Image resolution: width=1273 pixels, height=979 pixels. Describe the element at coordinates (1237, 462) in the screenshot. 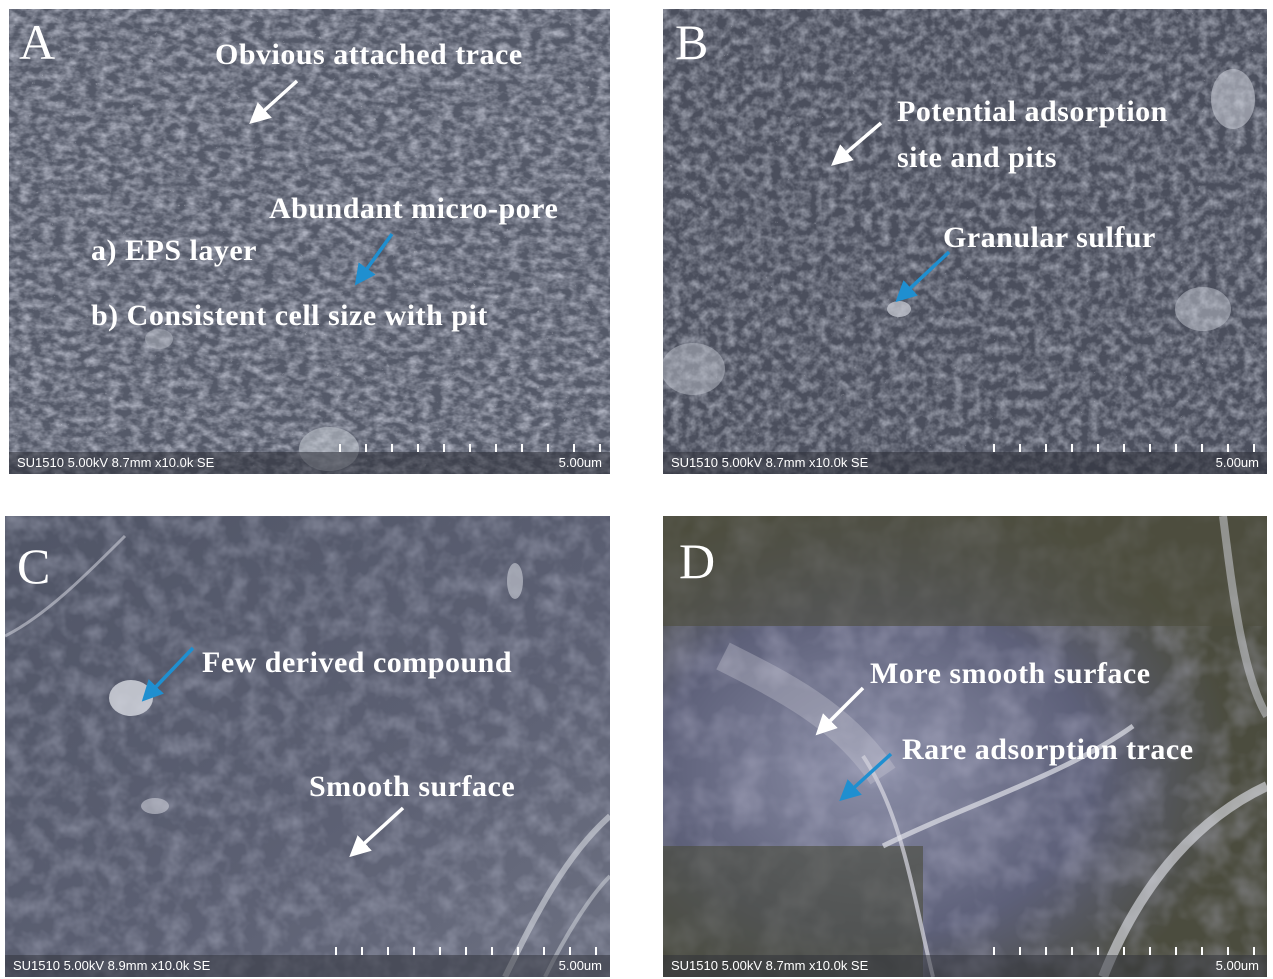

I see `scale-label-b: 5.00um` at that location.